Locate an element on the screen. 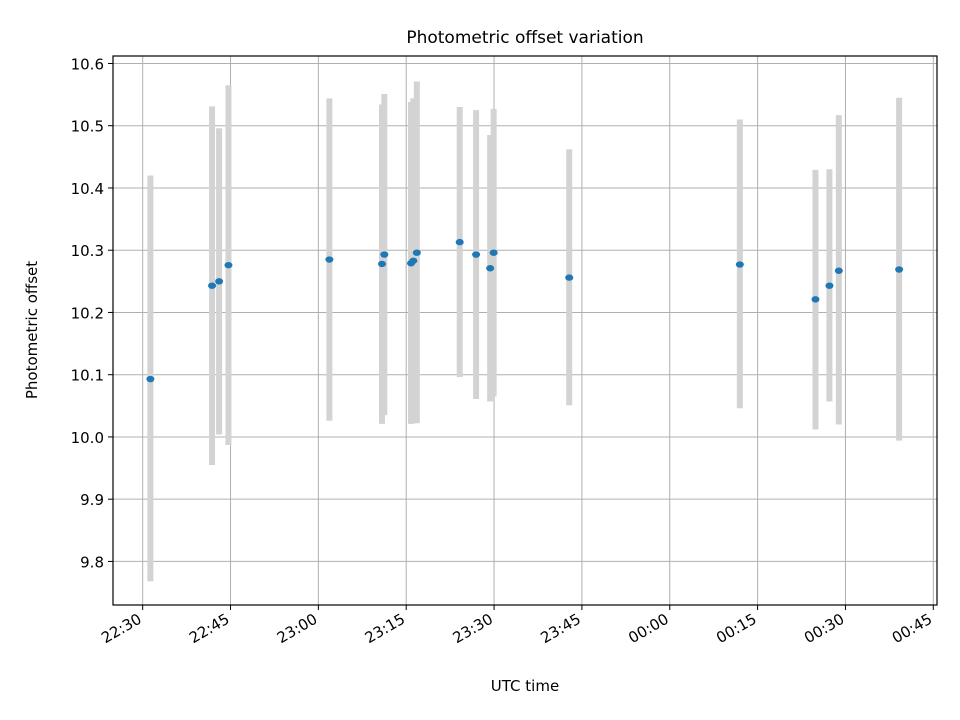 This screenshot has height=720, width=960. y-tick-label: 10.4 is located at coordinates (87, 189).